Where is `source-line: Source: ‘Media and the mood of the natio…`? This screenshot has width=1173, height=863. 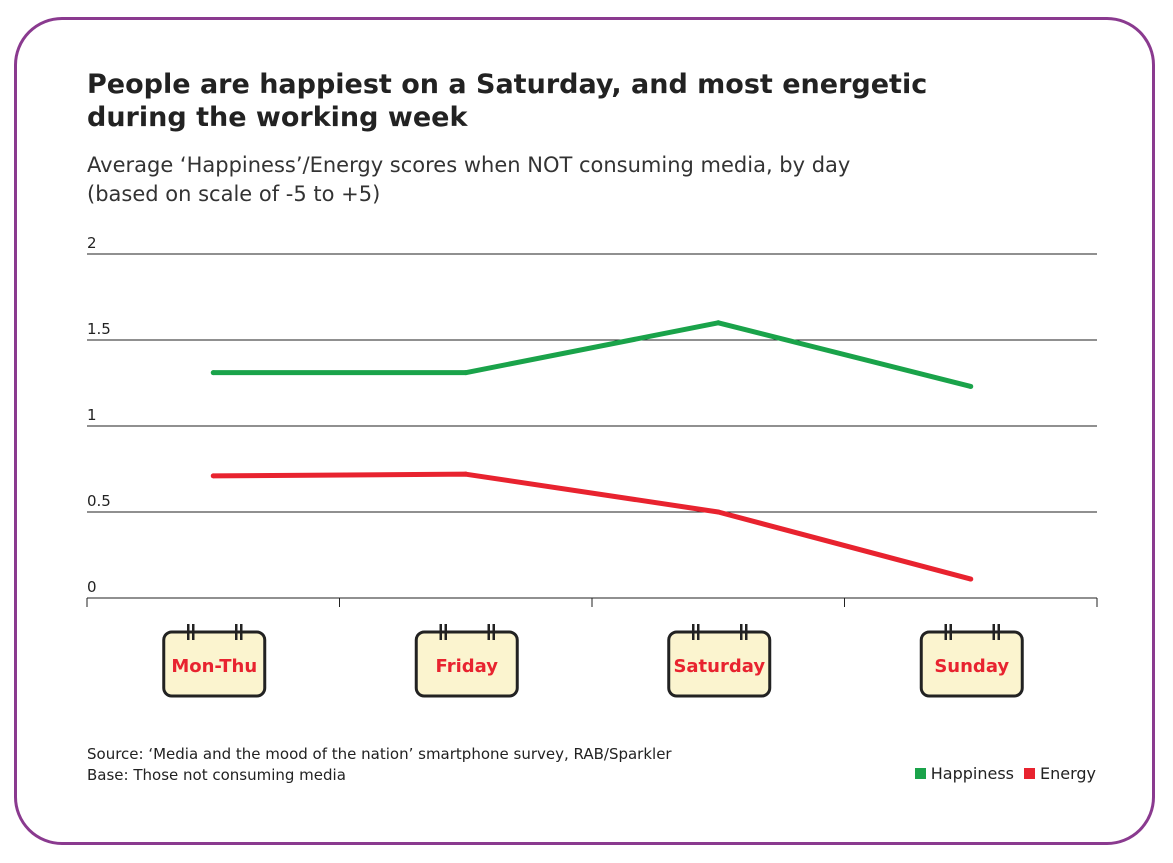 source-line: Source: ‘Media and the mood of the natio… is located at coordinates (379, 754).